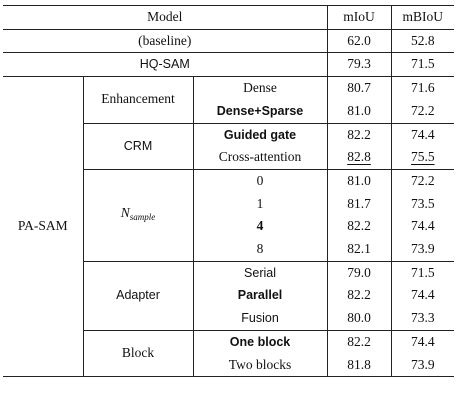 The height and width of the screenshot is (400, 457). I want to click on table-row: Two blocks 81.8 73.9, so click(229, 365).